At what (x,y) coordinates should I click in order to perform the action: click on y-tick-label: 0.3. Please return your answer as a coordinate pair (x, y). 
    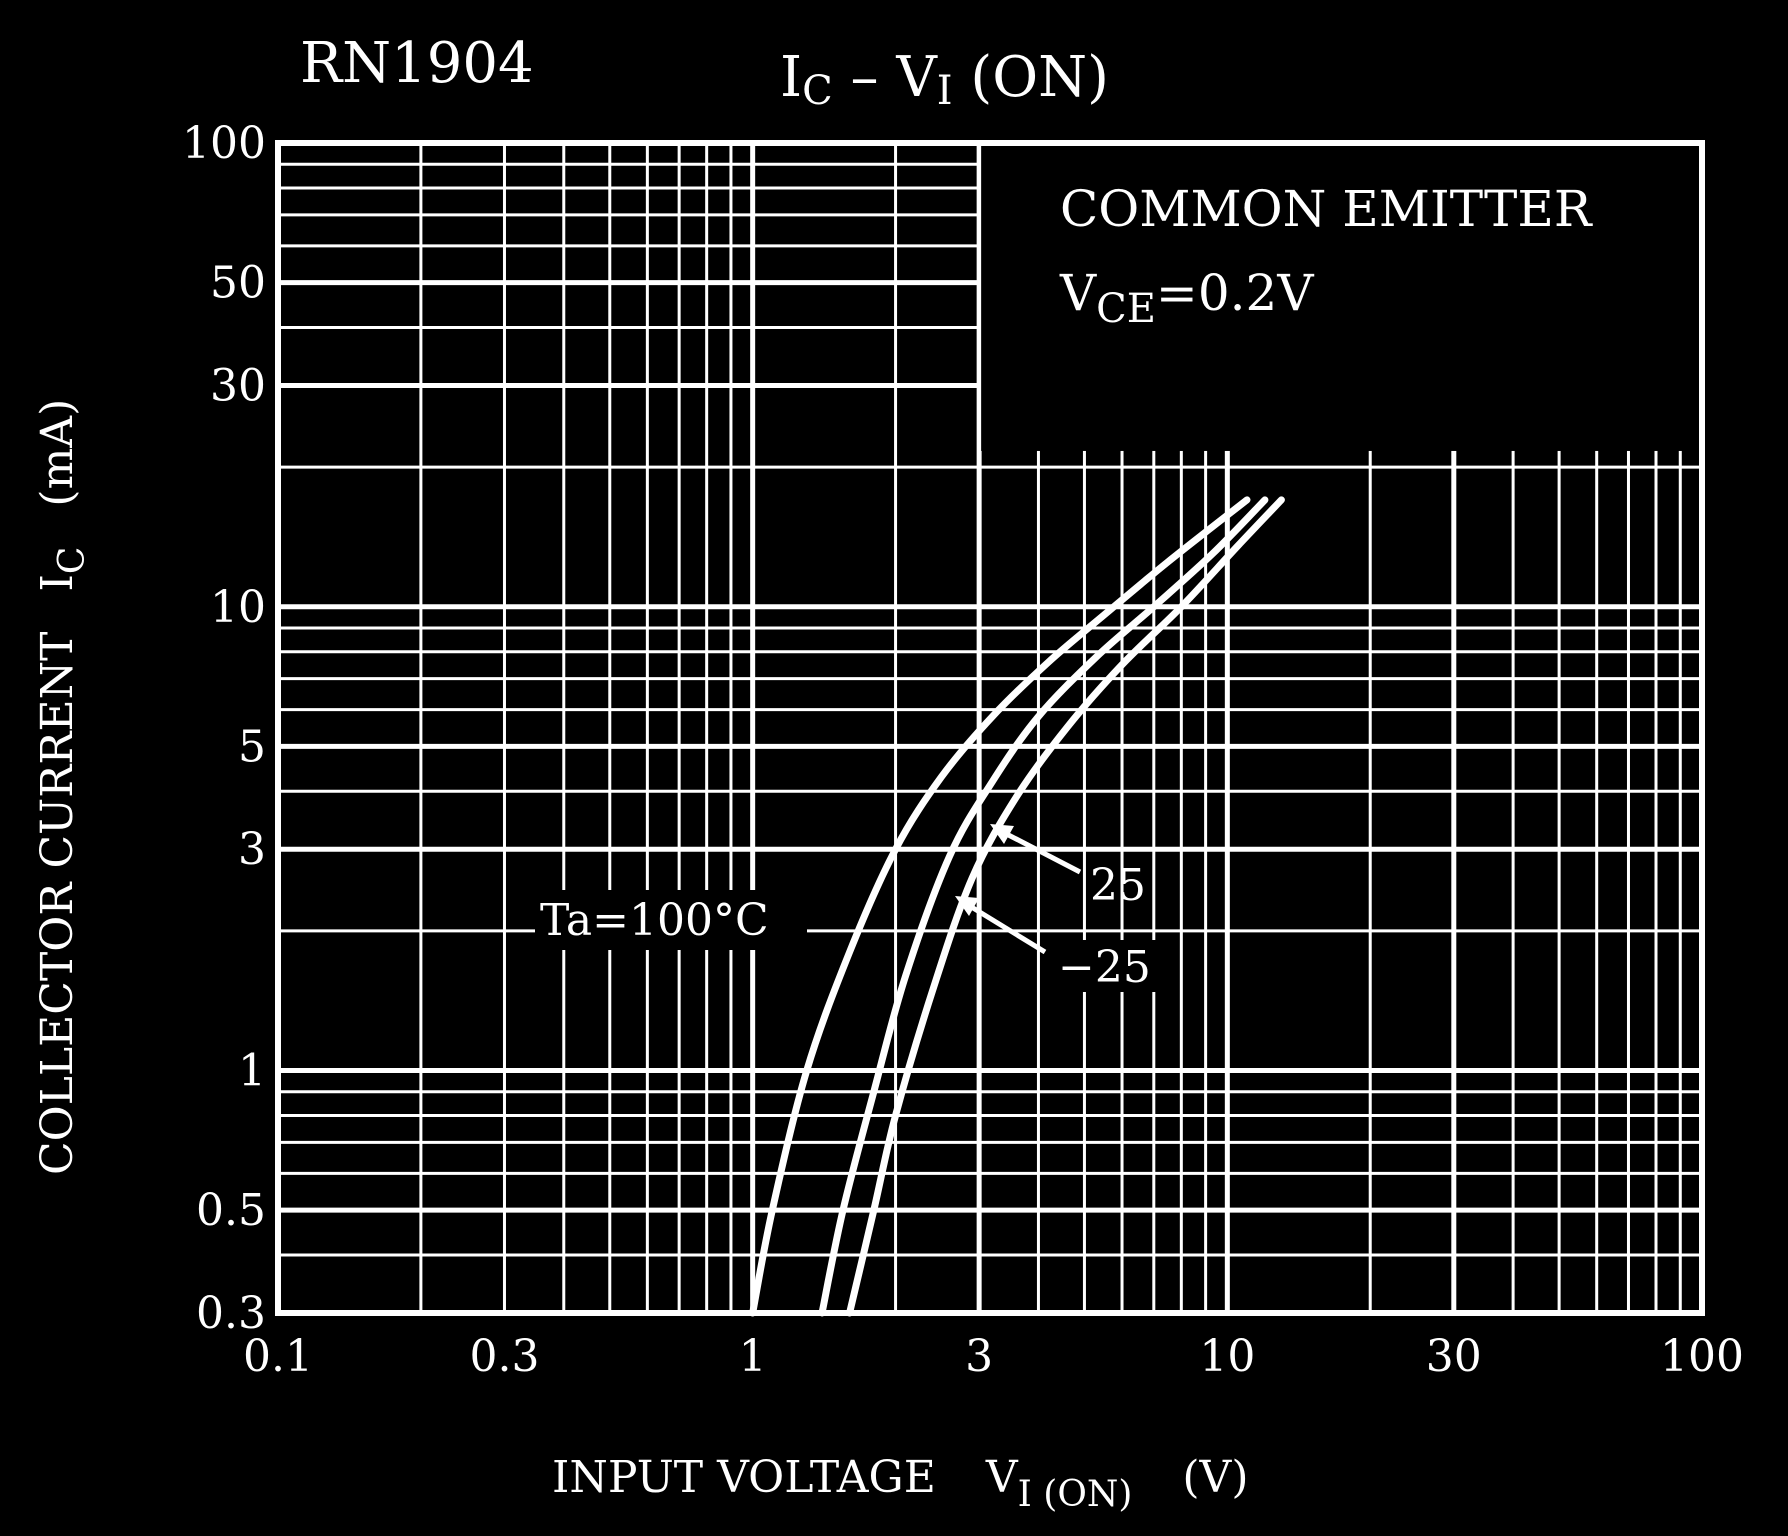
    Looking at the image, I should click on (231, 1313).